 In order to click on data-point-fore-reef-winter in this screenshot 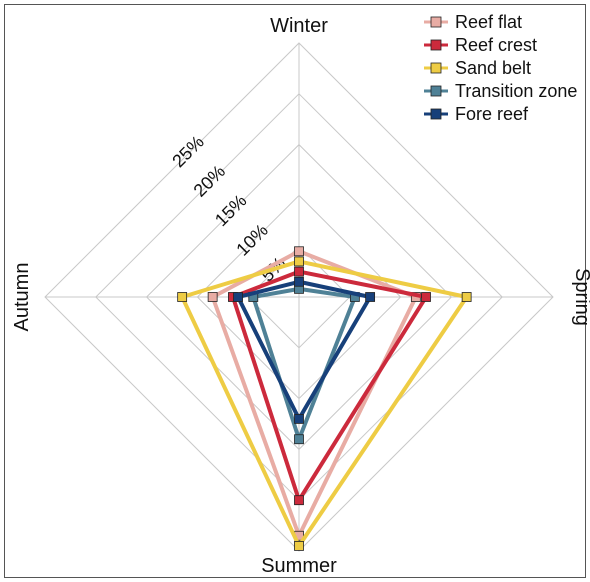, I will do `click(299, 281)`.